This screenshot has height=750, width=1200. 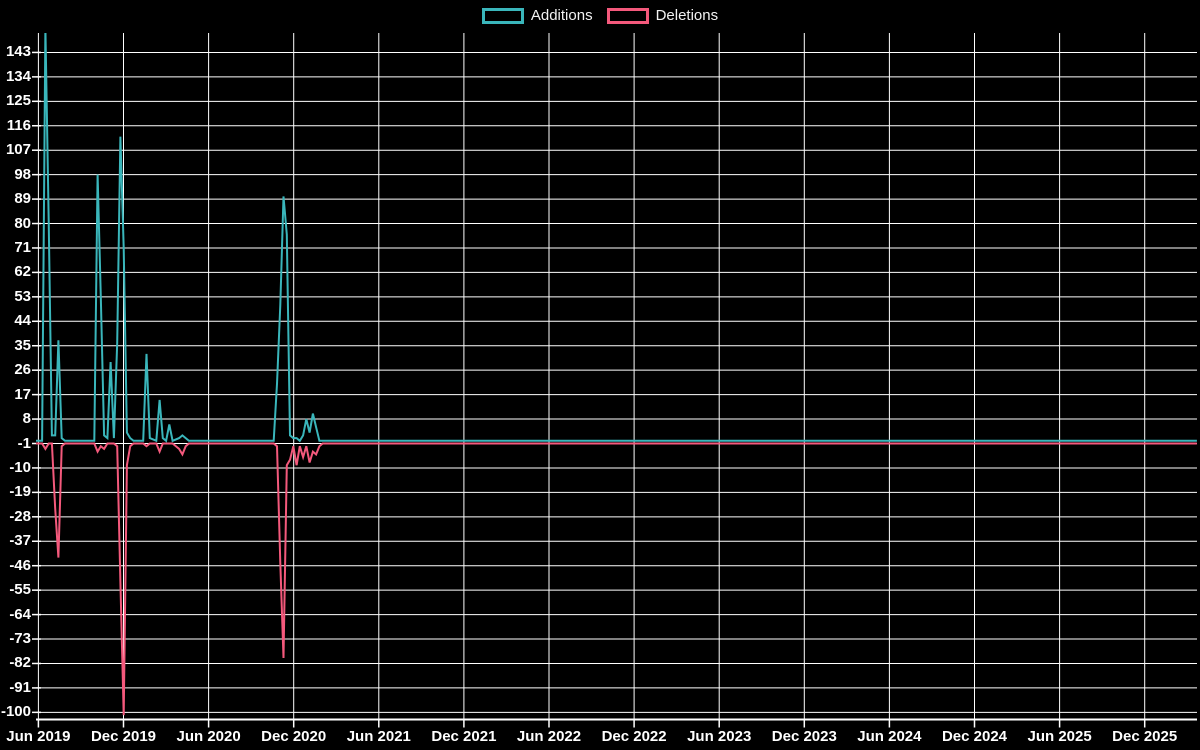 What do you see at coordinates (502, 16) in the screenshot?
I see `additions-swatch-icon` at bounding box center [502, 16].